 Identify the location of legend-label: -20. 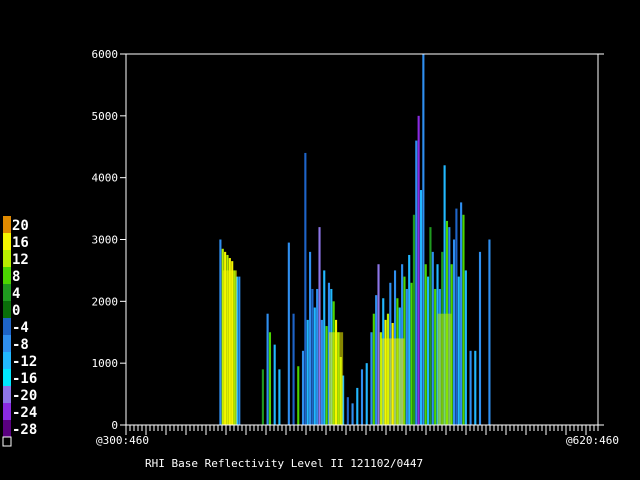
(24, 396).